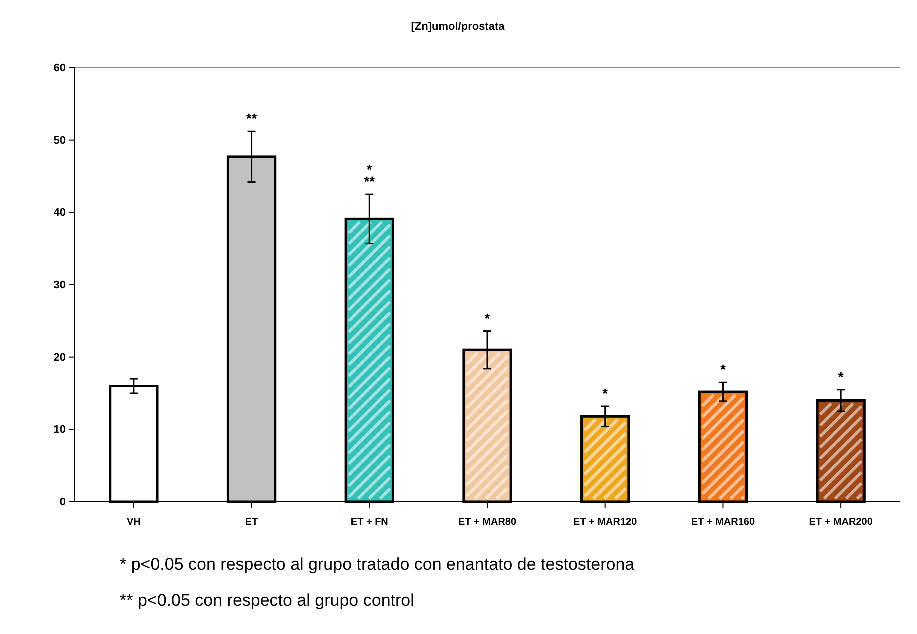 The image size is (917, 634). Describe the element at coordinates (251, 522) in the screenshot. I see `x-tick-label: ET` at that location.